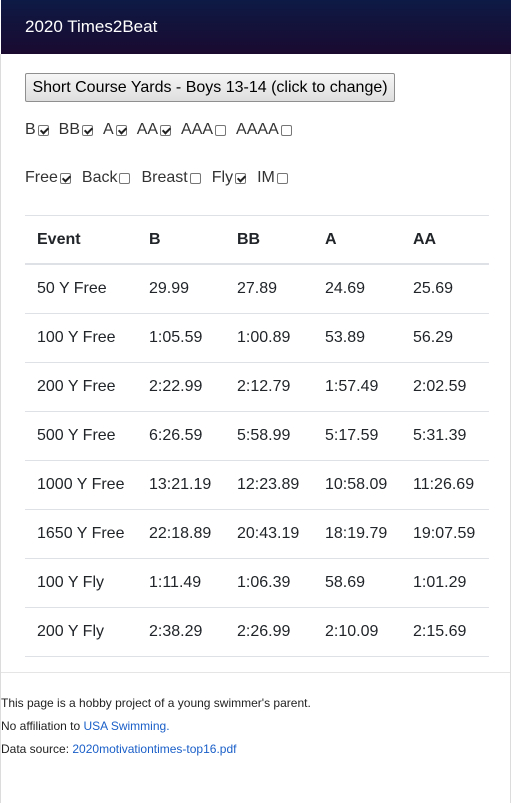  I want to click on table-header-row: Event B BB A AA, so click(257, 240).